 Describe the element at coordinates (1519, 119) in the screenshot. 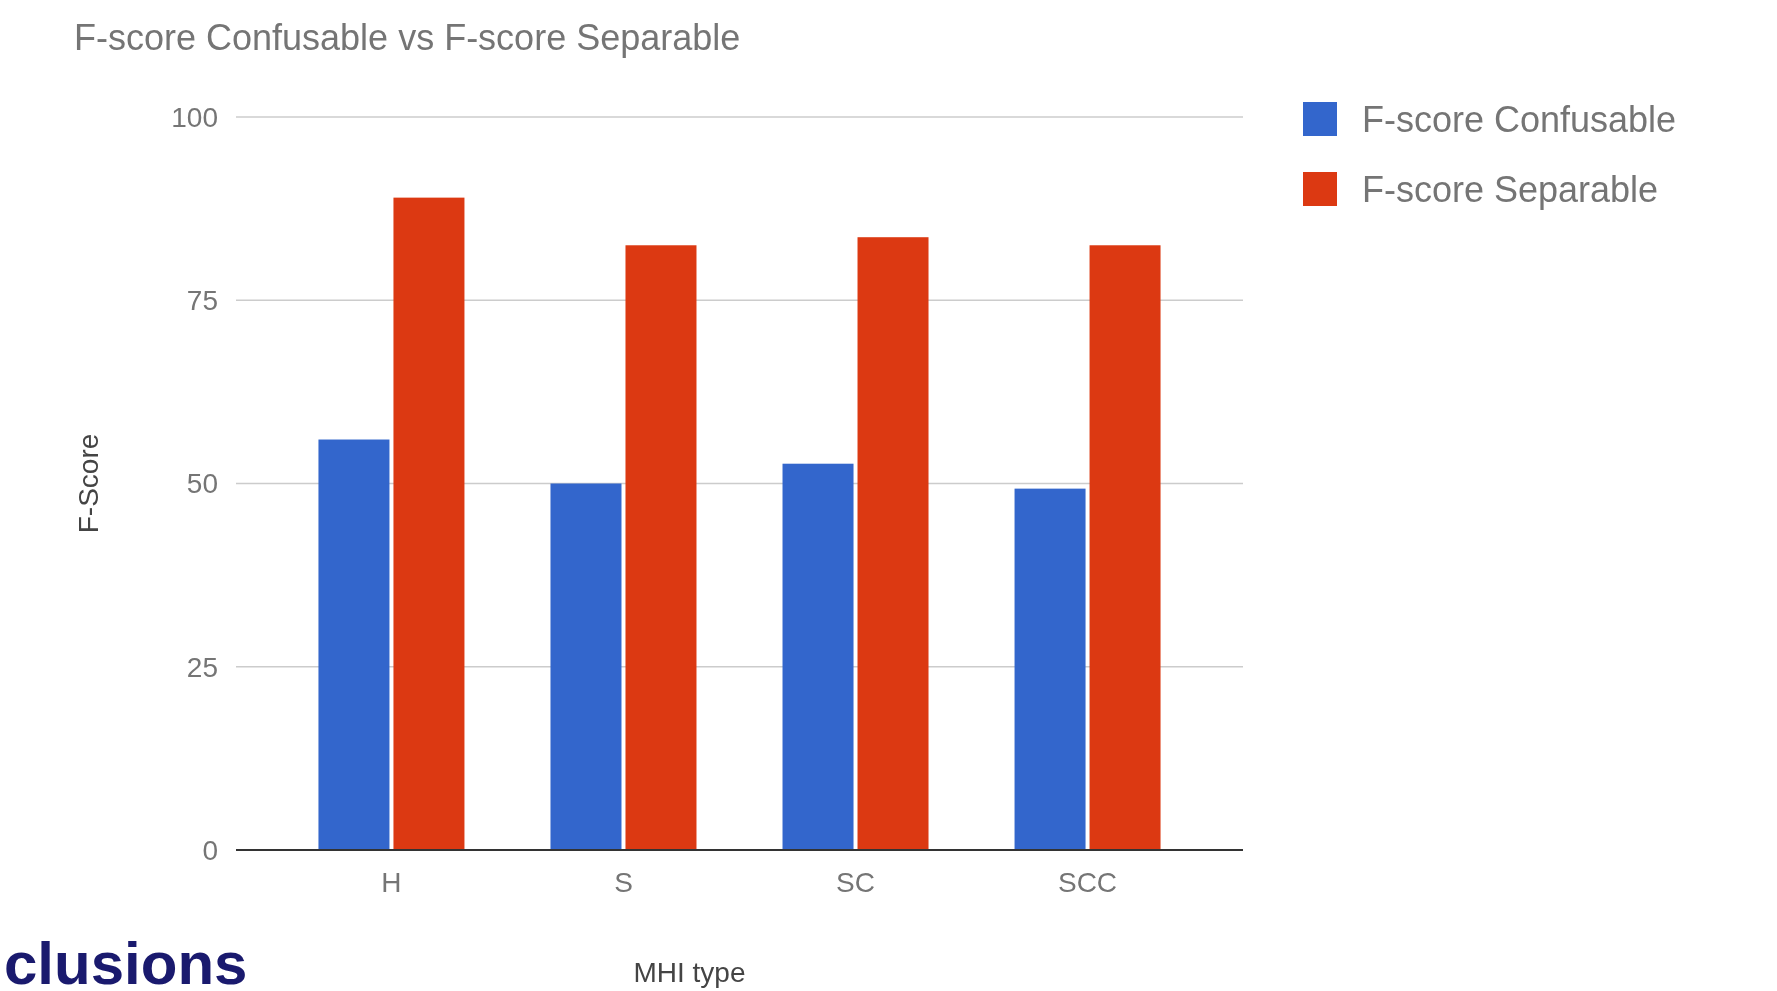

I see `legend-label: F-score Confusable` at that location.